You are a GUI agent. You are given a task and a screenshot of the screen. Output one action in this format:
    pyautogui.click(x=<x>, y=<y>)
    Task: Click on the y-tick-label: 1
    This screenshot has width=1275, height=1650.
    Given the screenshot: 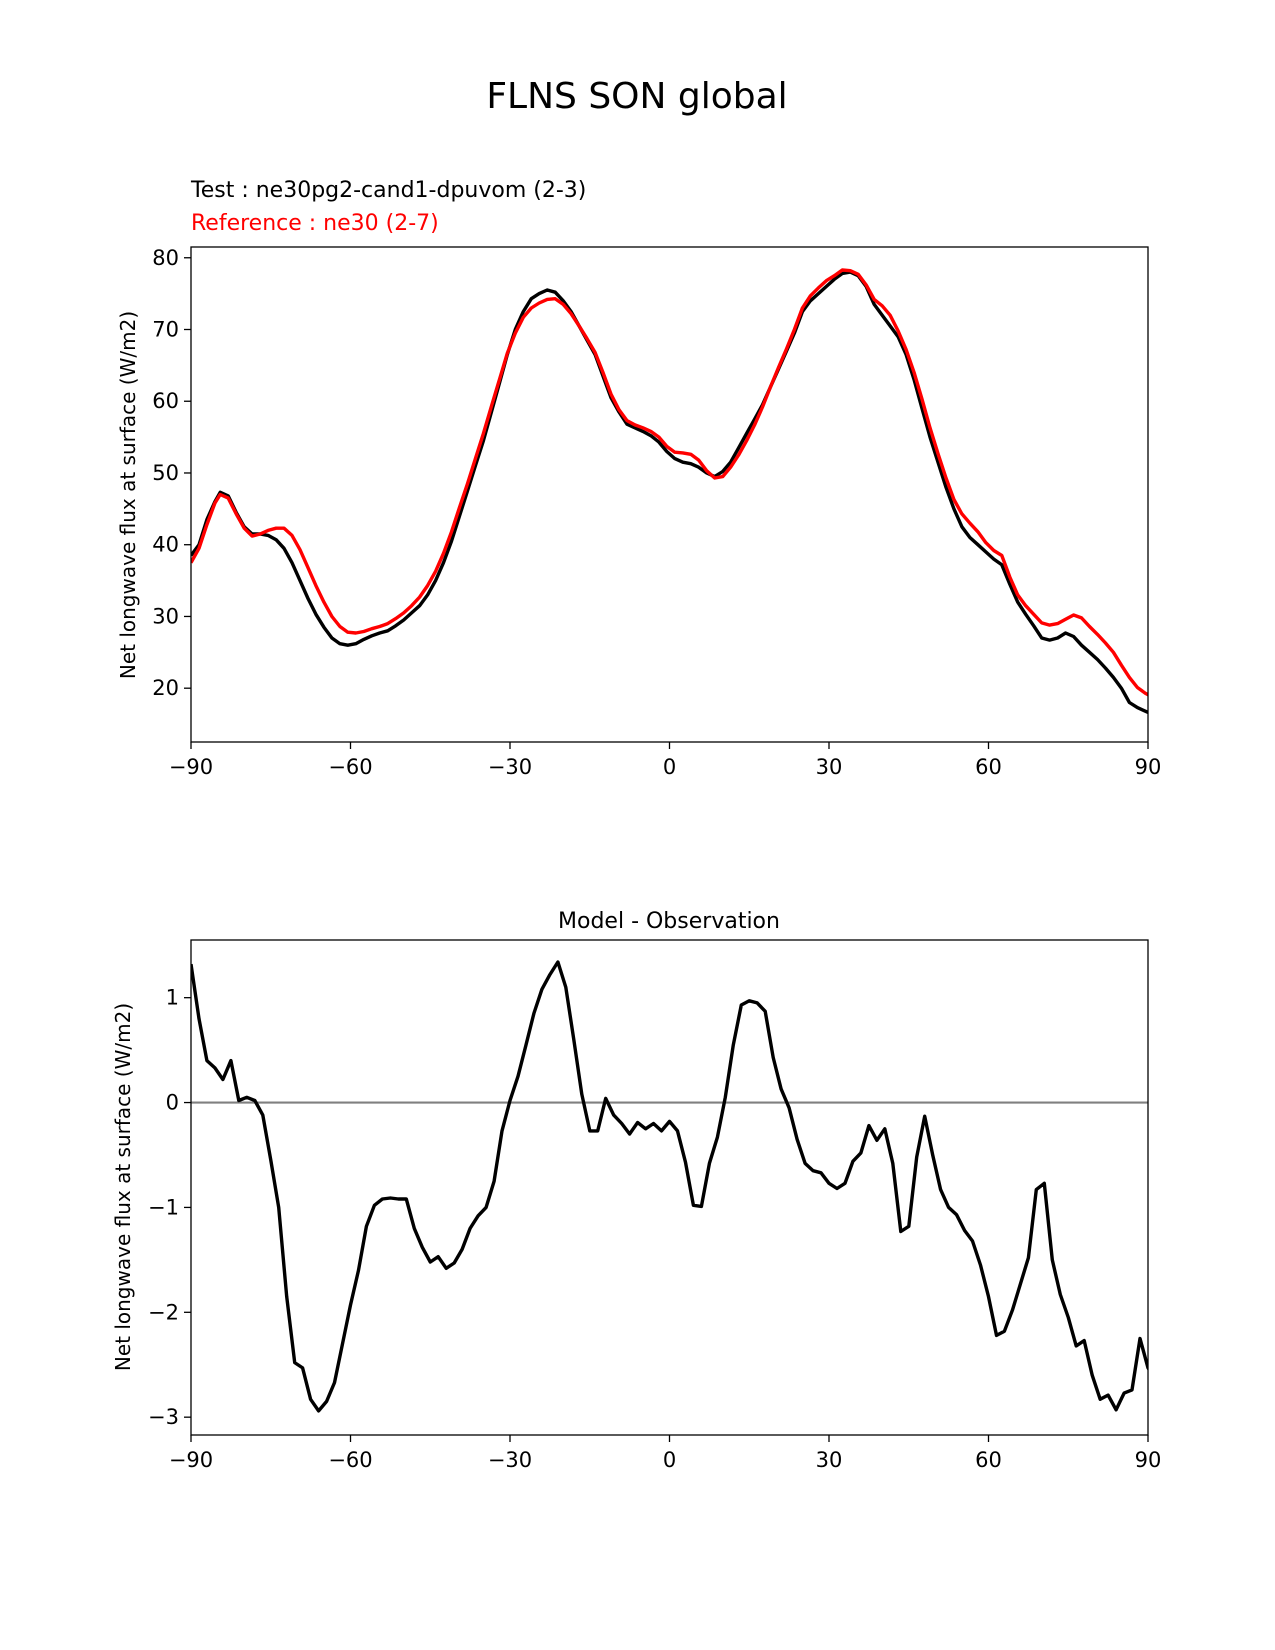 What is the action you would take?
    pyautogui.click(x=172, y=998)
    